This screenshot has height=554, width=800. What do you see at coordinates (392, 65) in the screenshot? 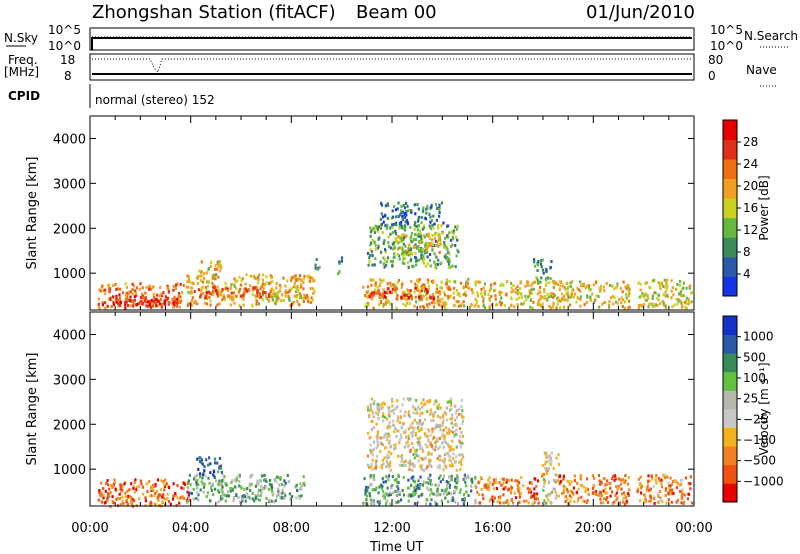
I see `nave-trace` at bounding box center [392, 65].